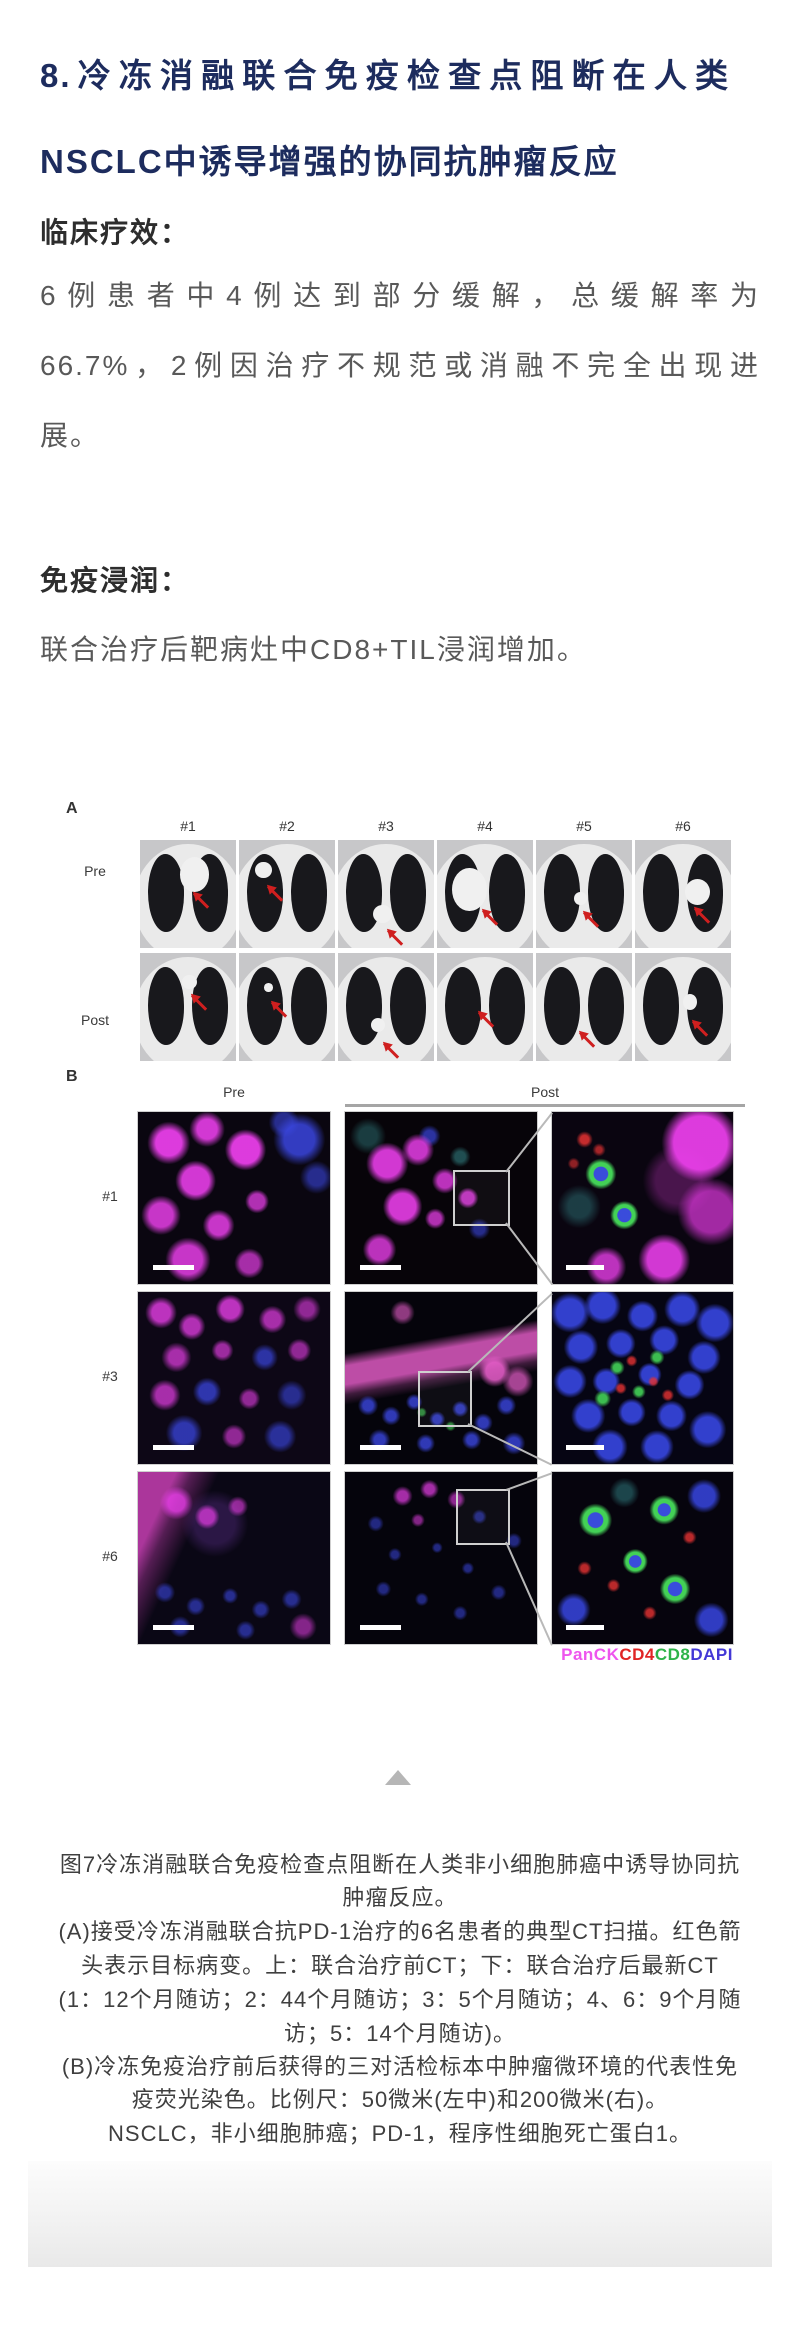 This screenshot has width=800, height=2341. Describe the element at coordinates (188, 826) in the screenshot. I see `panel-a-col-header: #1` at that location.